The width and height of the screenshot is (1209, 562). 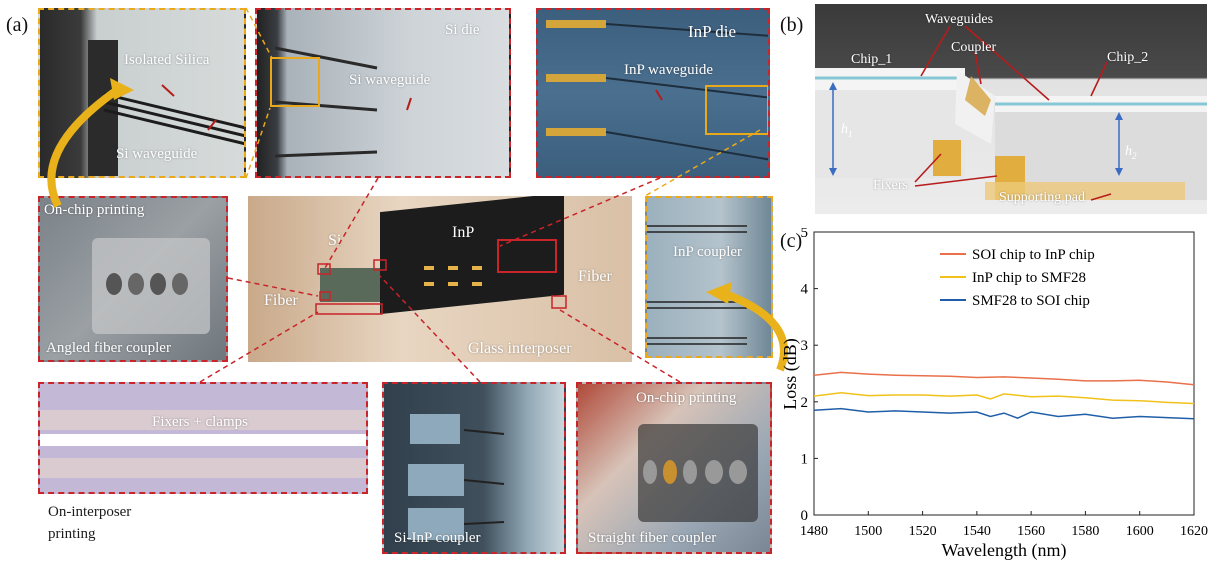 What do you see at coordinates (1131, 152) in the screenshot?
I see `h2-label: h2` at bounding box center [1131, 152].